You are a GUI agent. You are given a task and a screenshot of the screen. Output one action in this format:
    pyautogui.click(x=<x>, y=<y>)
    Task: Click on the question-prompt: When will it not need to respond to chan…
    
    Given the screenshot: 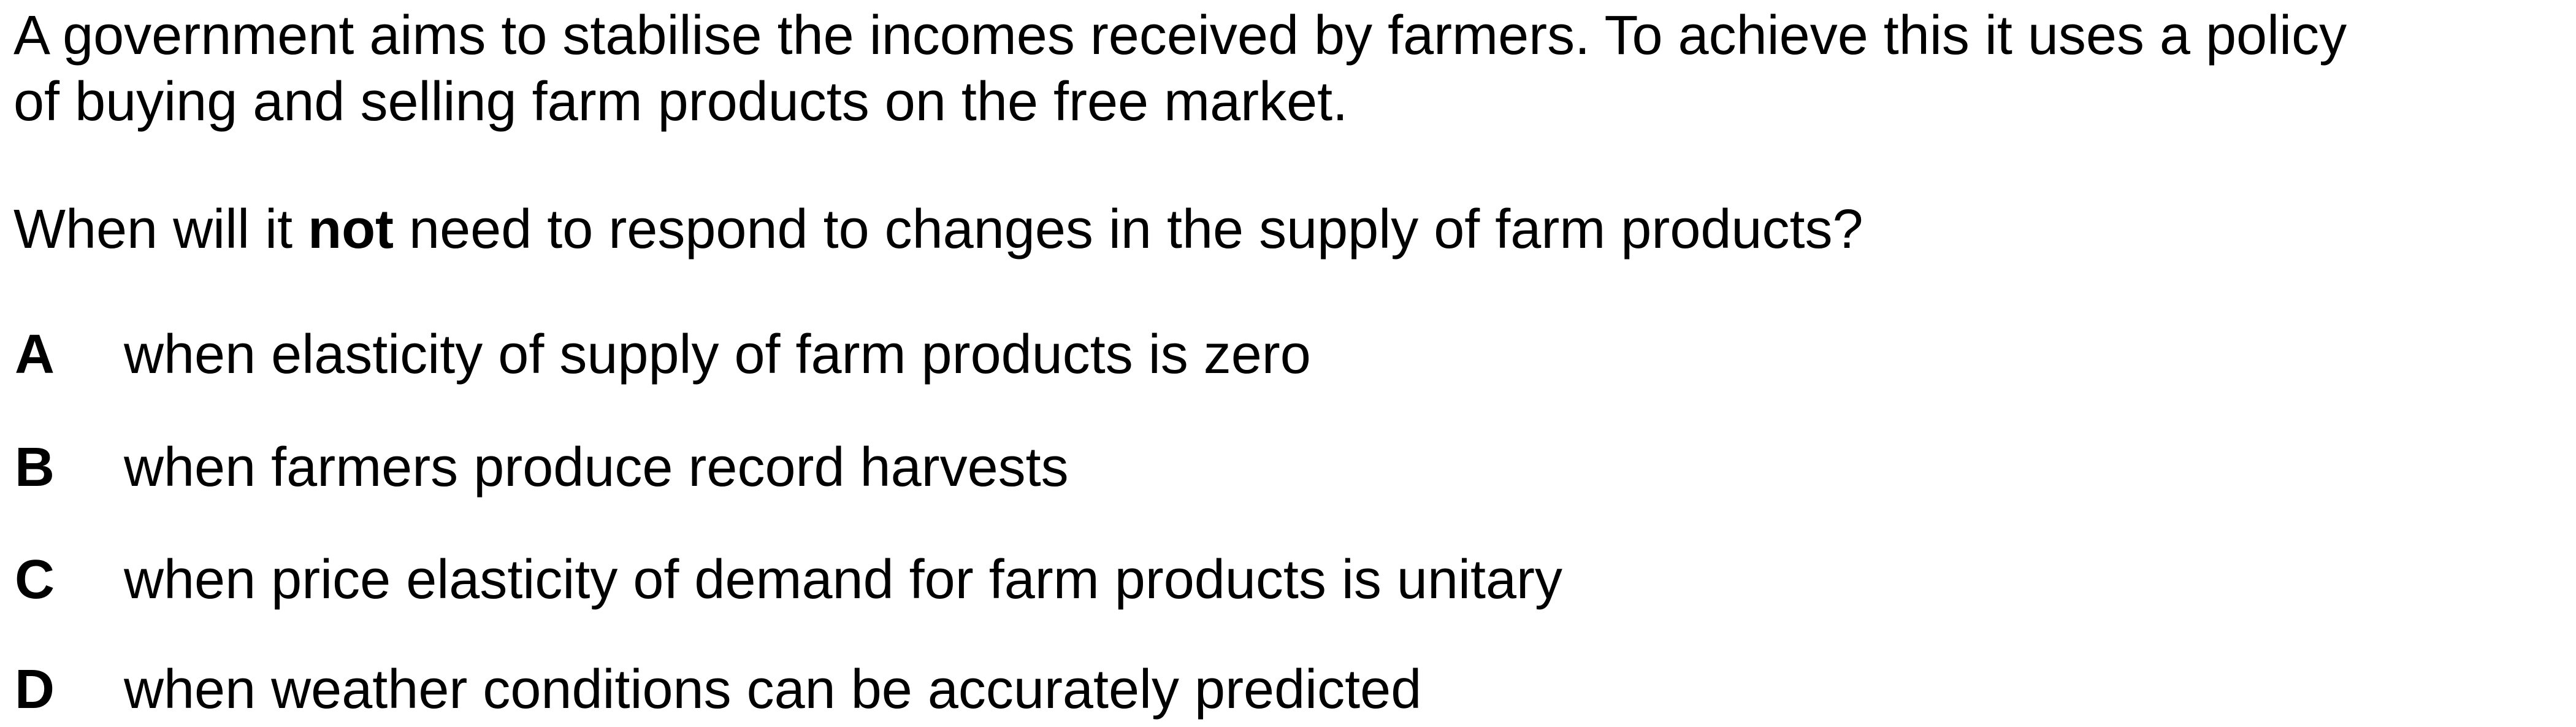 What is the action you would take?
    pyautogui.click(x=938, y=229)
    